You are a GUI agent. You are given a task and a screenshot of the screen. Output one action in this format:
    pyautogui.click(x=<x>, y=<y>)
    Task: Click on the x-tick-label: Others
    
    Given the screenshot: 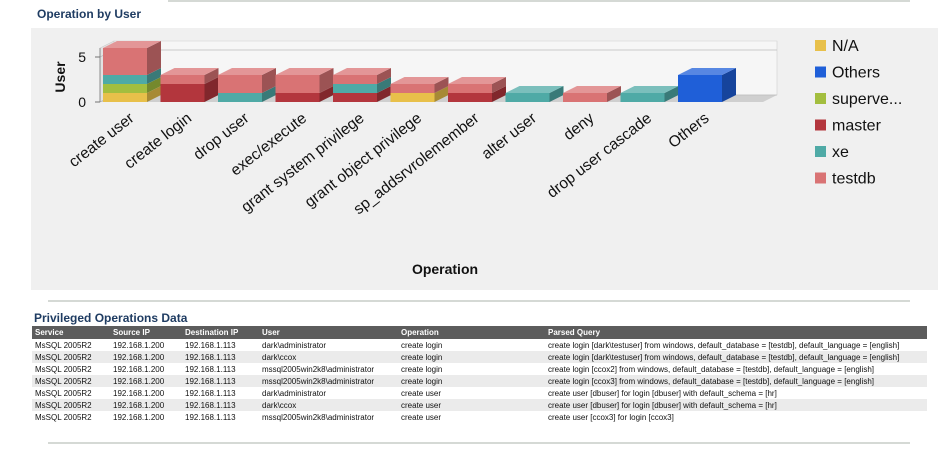 What is the action you would take?
    pyautogui.click(x=688, y=131)
    